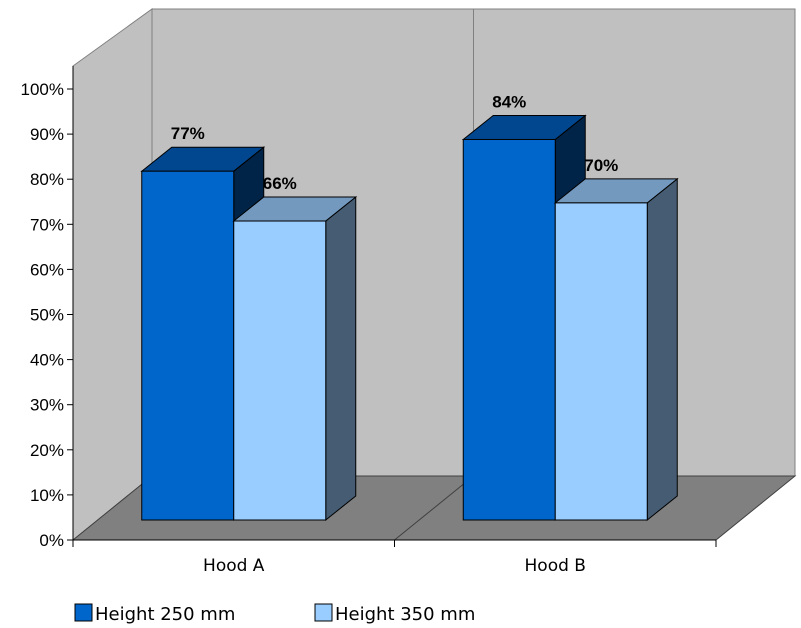  What do you see at coordinates (112, 275) in the screenshot?
I see `chart-side-wall` at bounding box center [112, 275].